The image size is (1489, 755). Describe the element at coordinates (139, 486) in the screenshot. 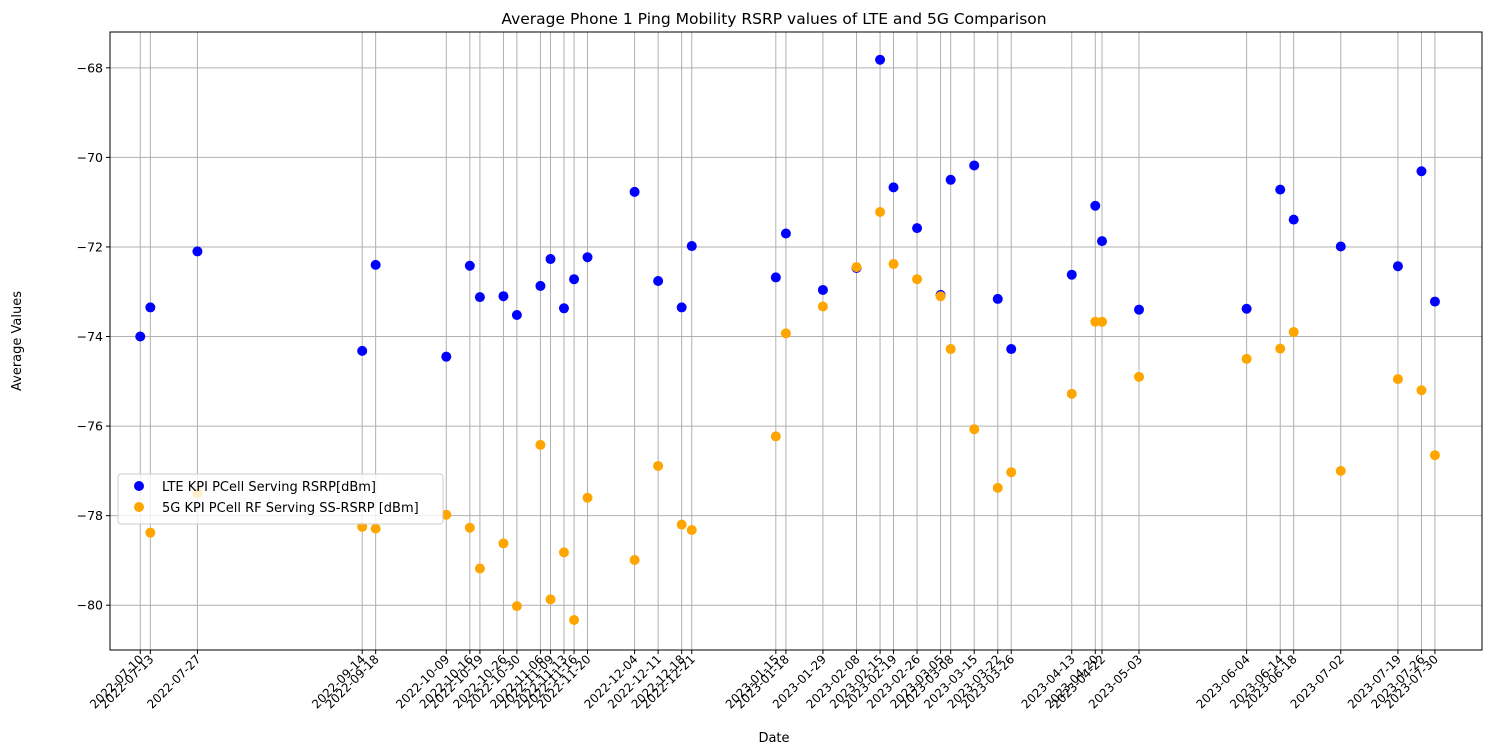

I see `legend-marker-lte` at that location.